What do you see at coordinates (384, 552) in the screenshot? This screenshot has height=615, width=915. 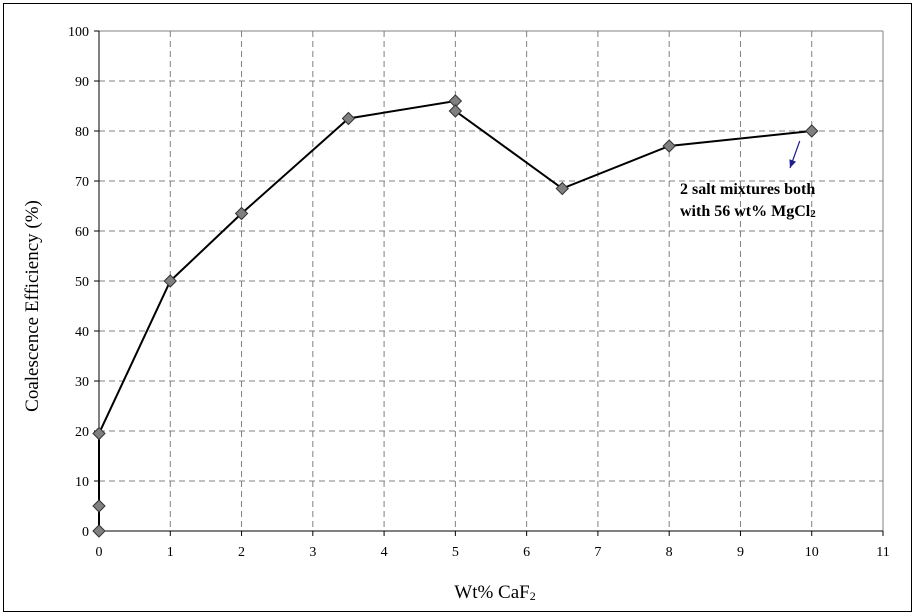 I see `x-tick-label: 4` at bounding box center [384, 552].